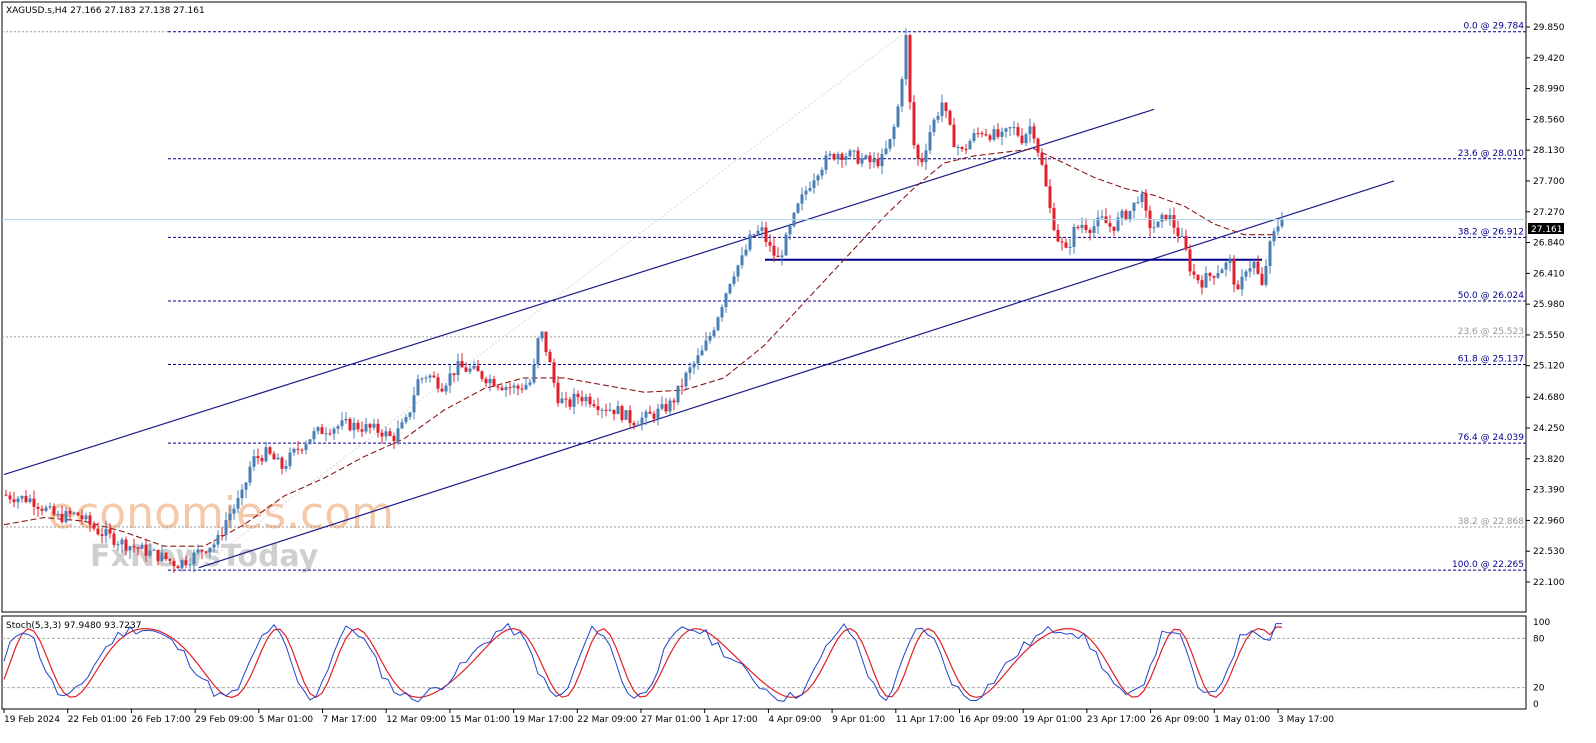  What do you see at coordinates (1549, 59) in the screenshot?
I see `y-tick-label: 29.420` at bounding box center [1549, 59].